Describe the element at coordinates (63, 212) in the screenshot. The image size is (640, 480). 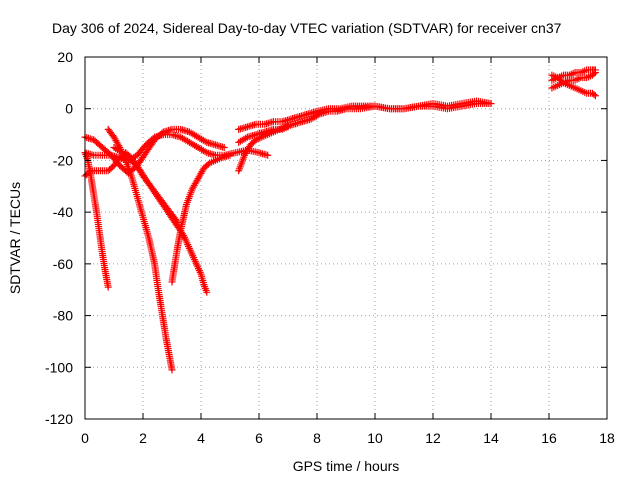
I see `y-tick-label: -40` at that location.